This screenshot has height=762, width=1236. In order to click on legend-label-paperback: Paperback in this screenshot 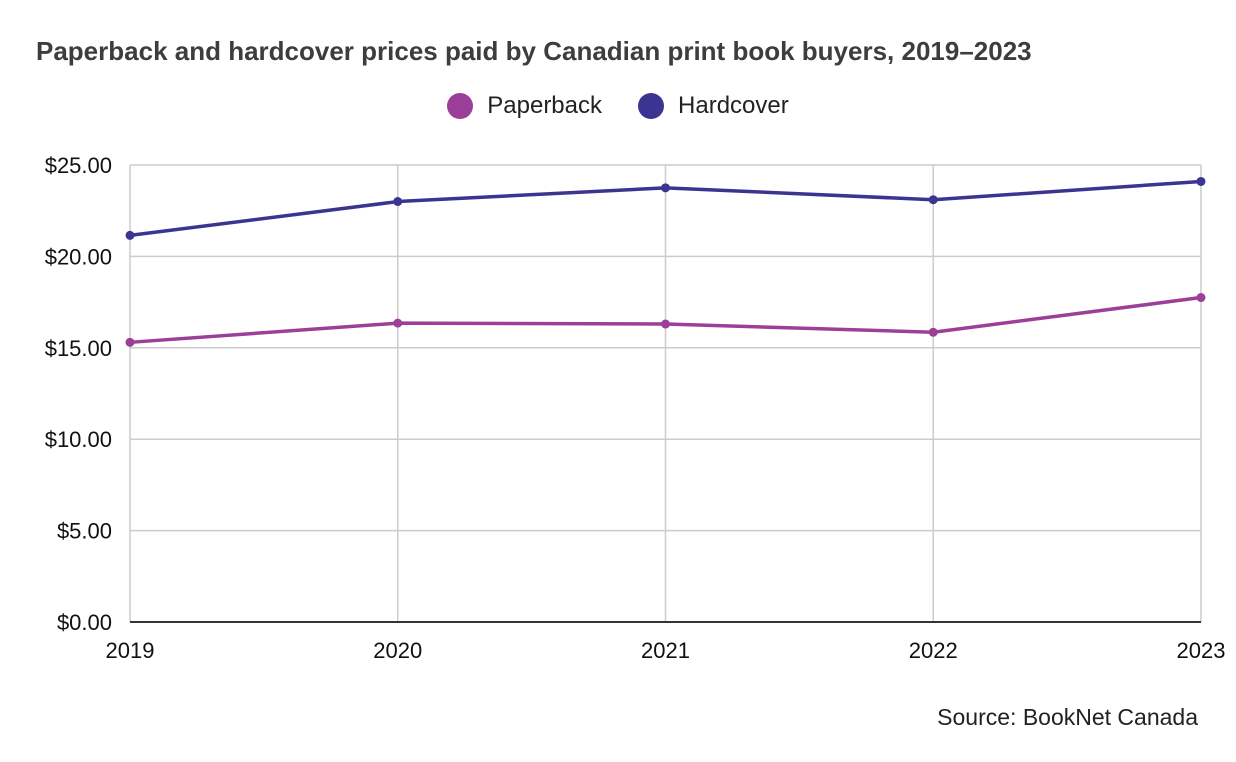, I will do `click(545, 105)`.